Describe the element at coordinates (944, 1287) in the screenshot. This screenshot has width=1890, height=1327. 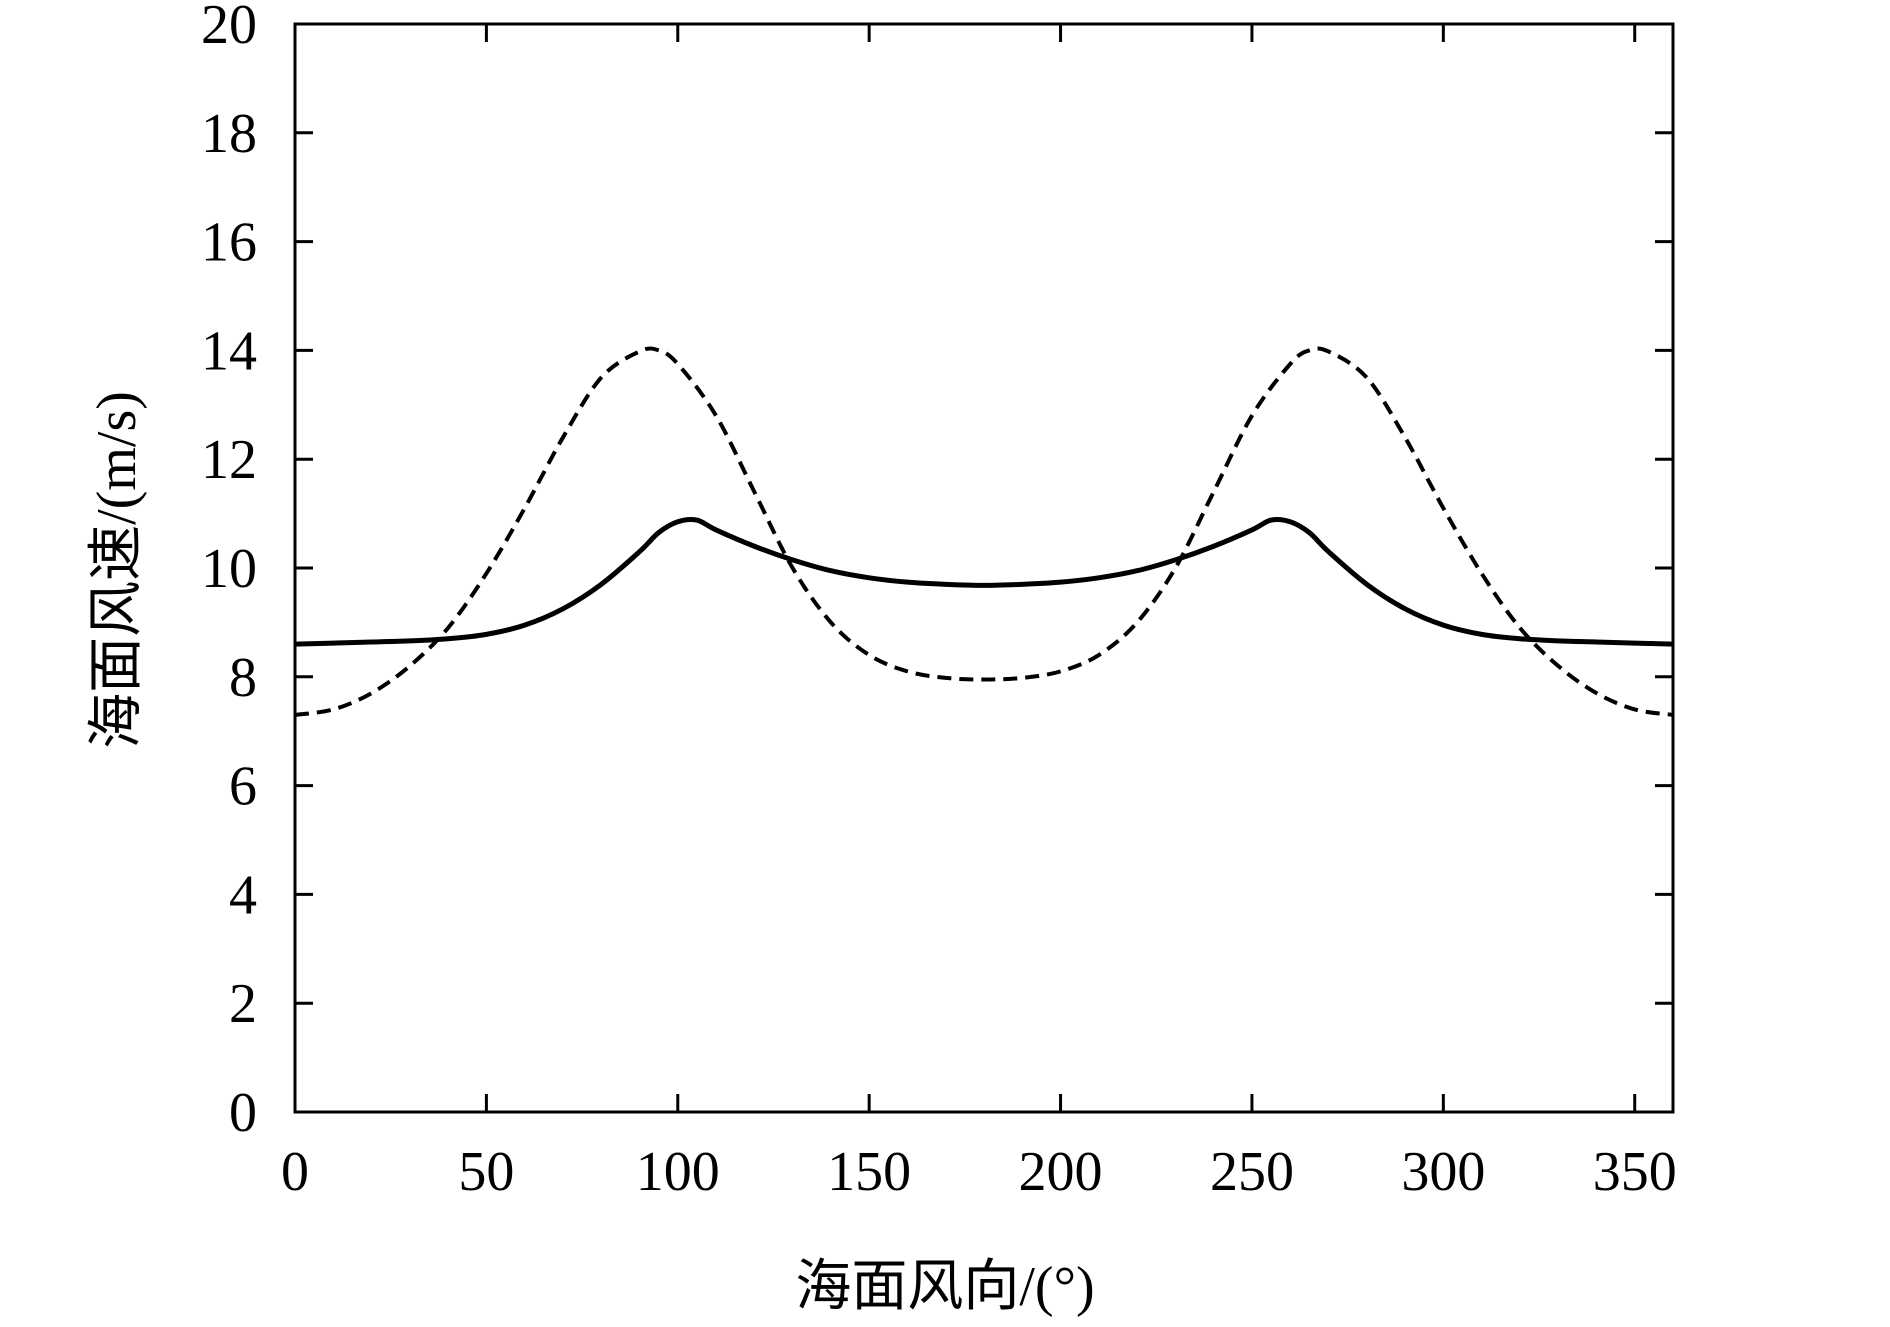
I see `x-axis-title: 海面风向/(°)` at that location.